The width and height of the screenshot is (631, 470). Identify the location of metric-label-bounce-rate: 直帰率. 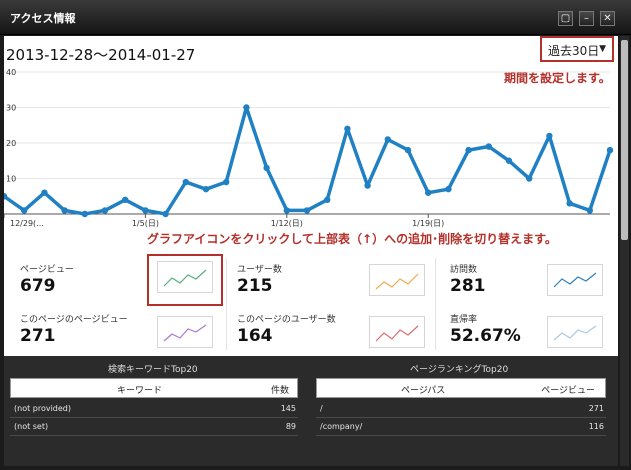
(464, 320).